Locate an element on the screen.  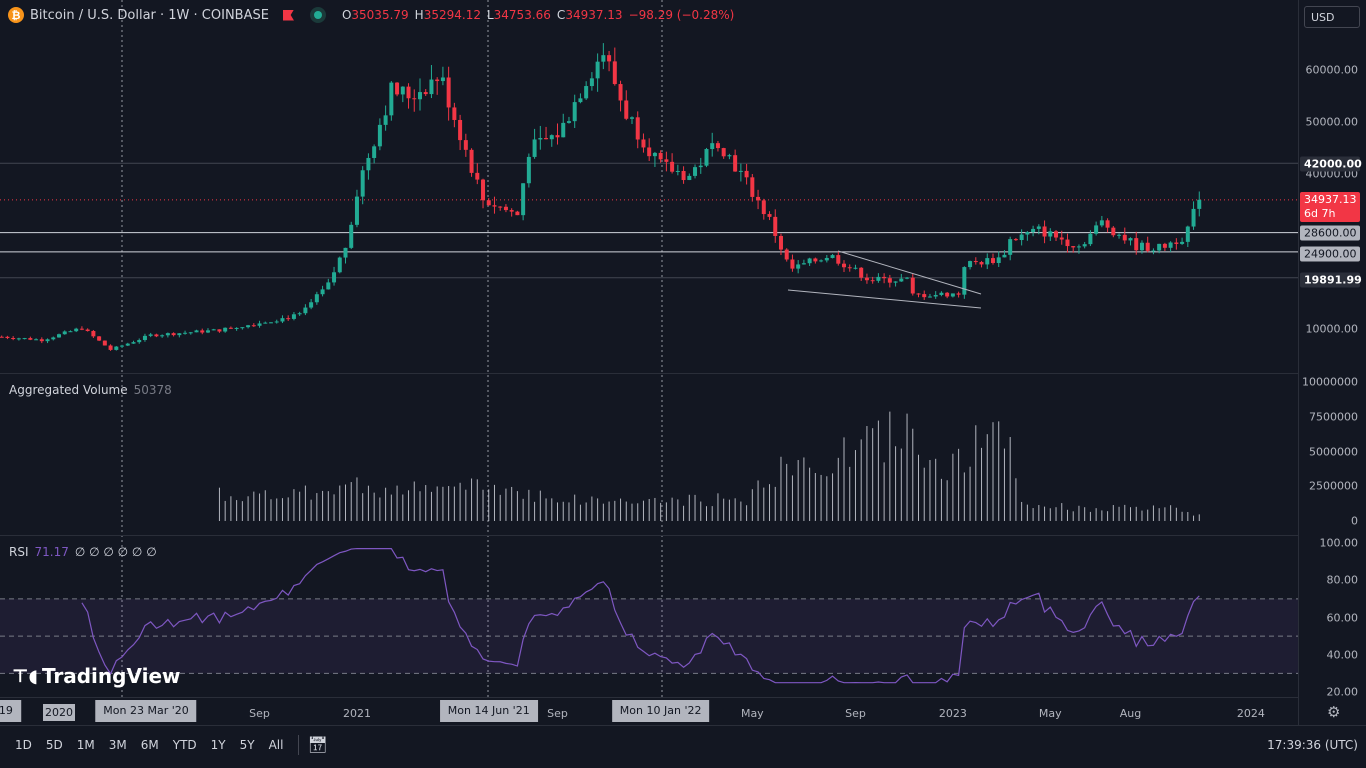
range-button-ytd: YTD is located at coordinates (184, 744).